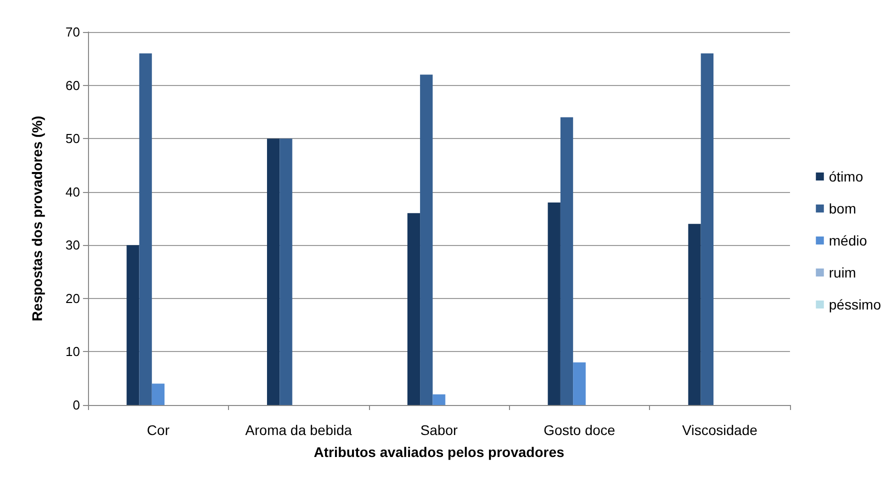 The height and width of the screenshot is (481, 888). I want to click on x-axis-title: Atributos avaliados pelos provadores, so click(439, 452).